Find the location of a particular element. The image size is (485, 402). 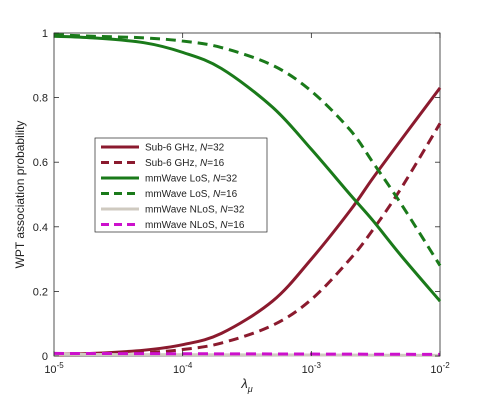

x-axis-label: λμ is located at coordinates (246, 385).